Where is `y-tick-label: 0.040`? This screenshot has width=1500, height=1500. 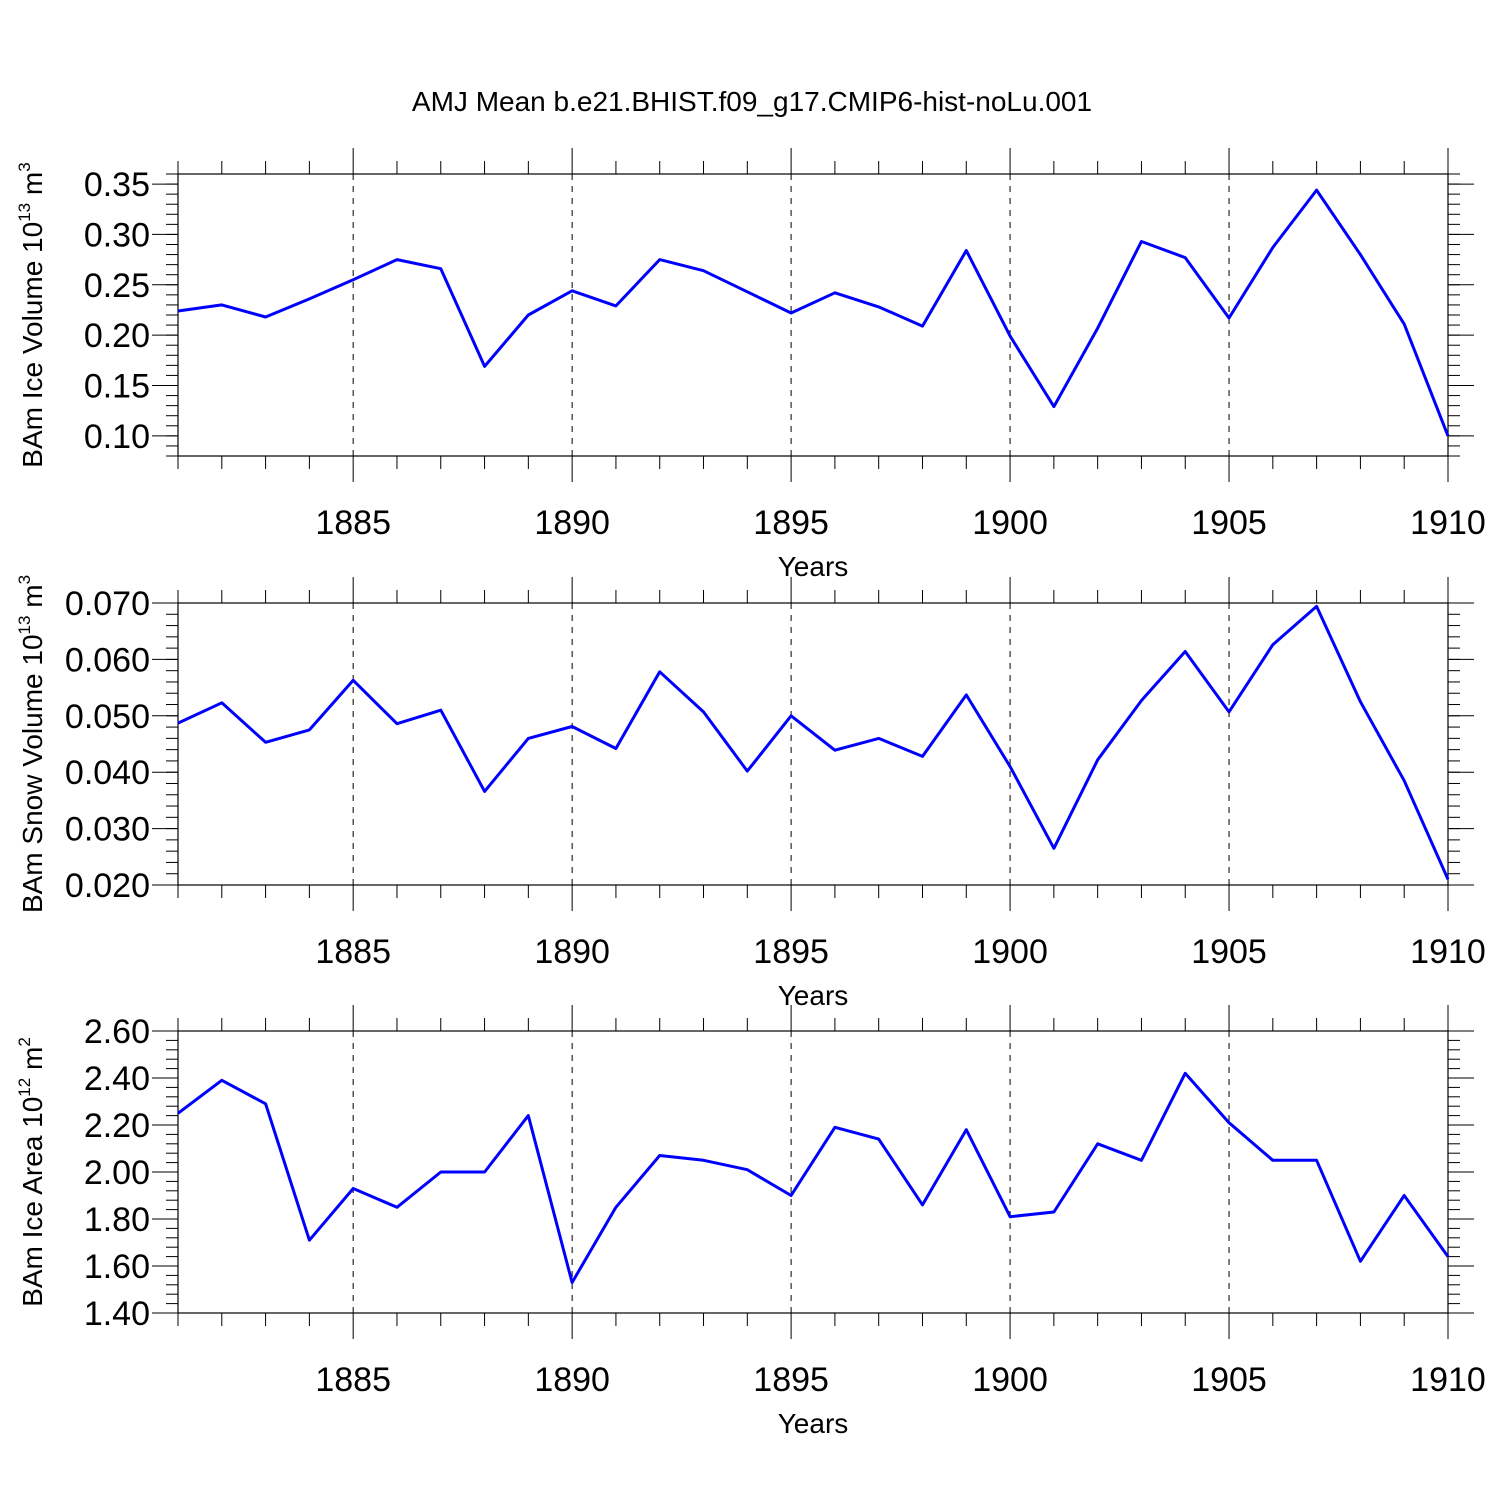
y-tick-label: 0.040 is located at coordinates (107, 773).